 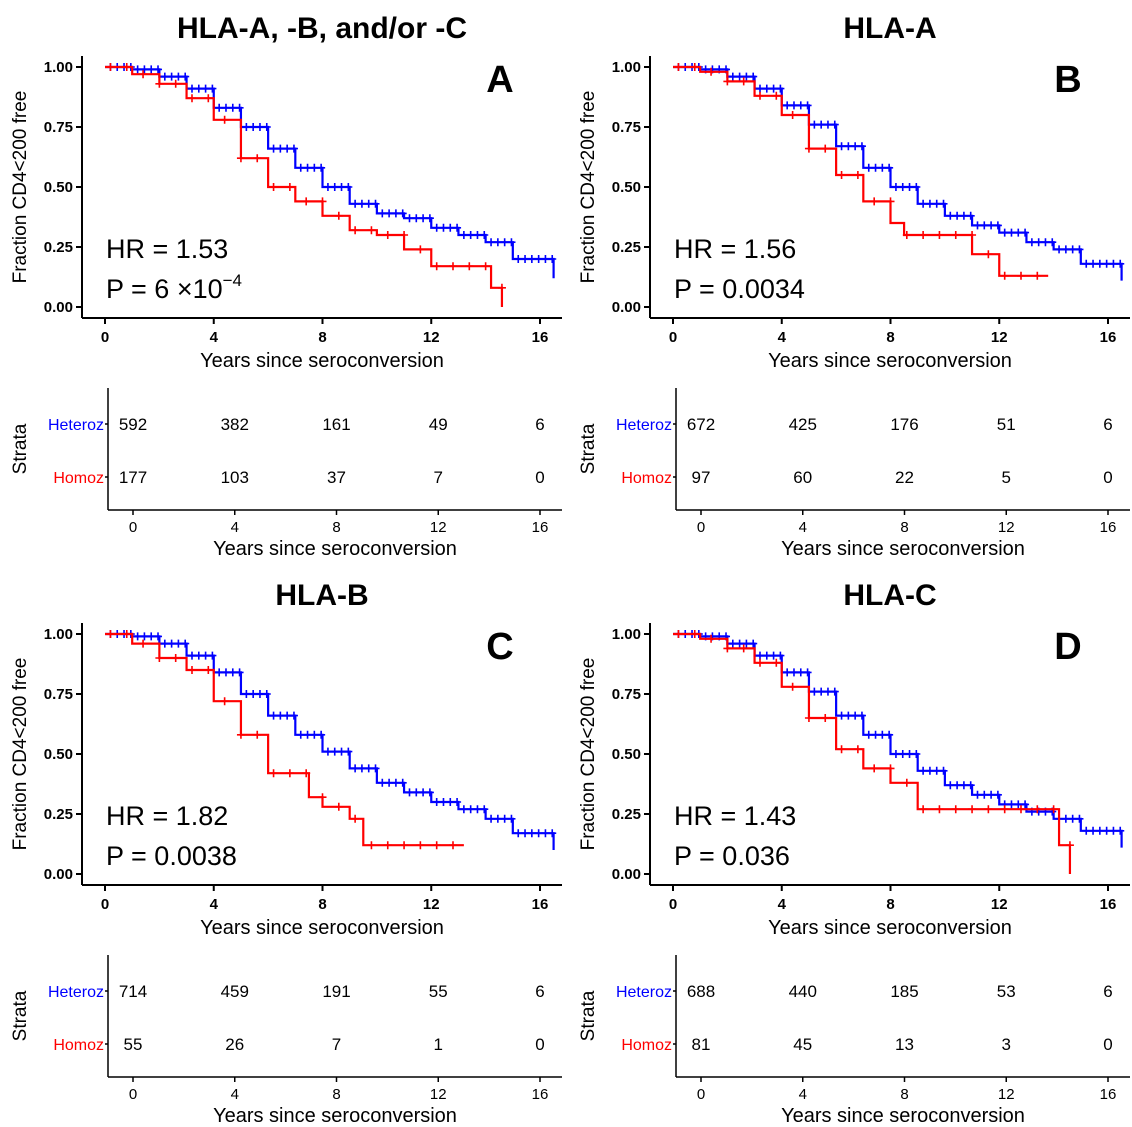 I want to click on p-prefix: P =, so click(x=130, y=289).